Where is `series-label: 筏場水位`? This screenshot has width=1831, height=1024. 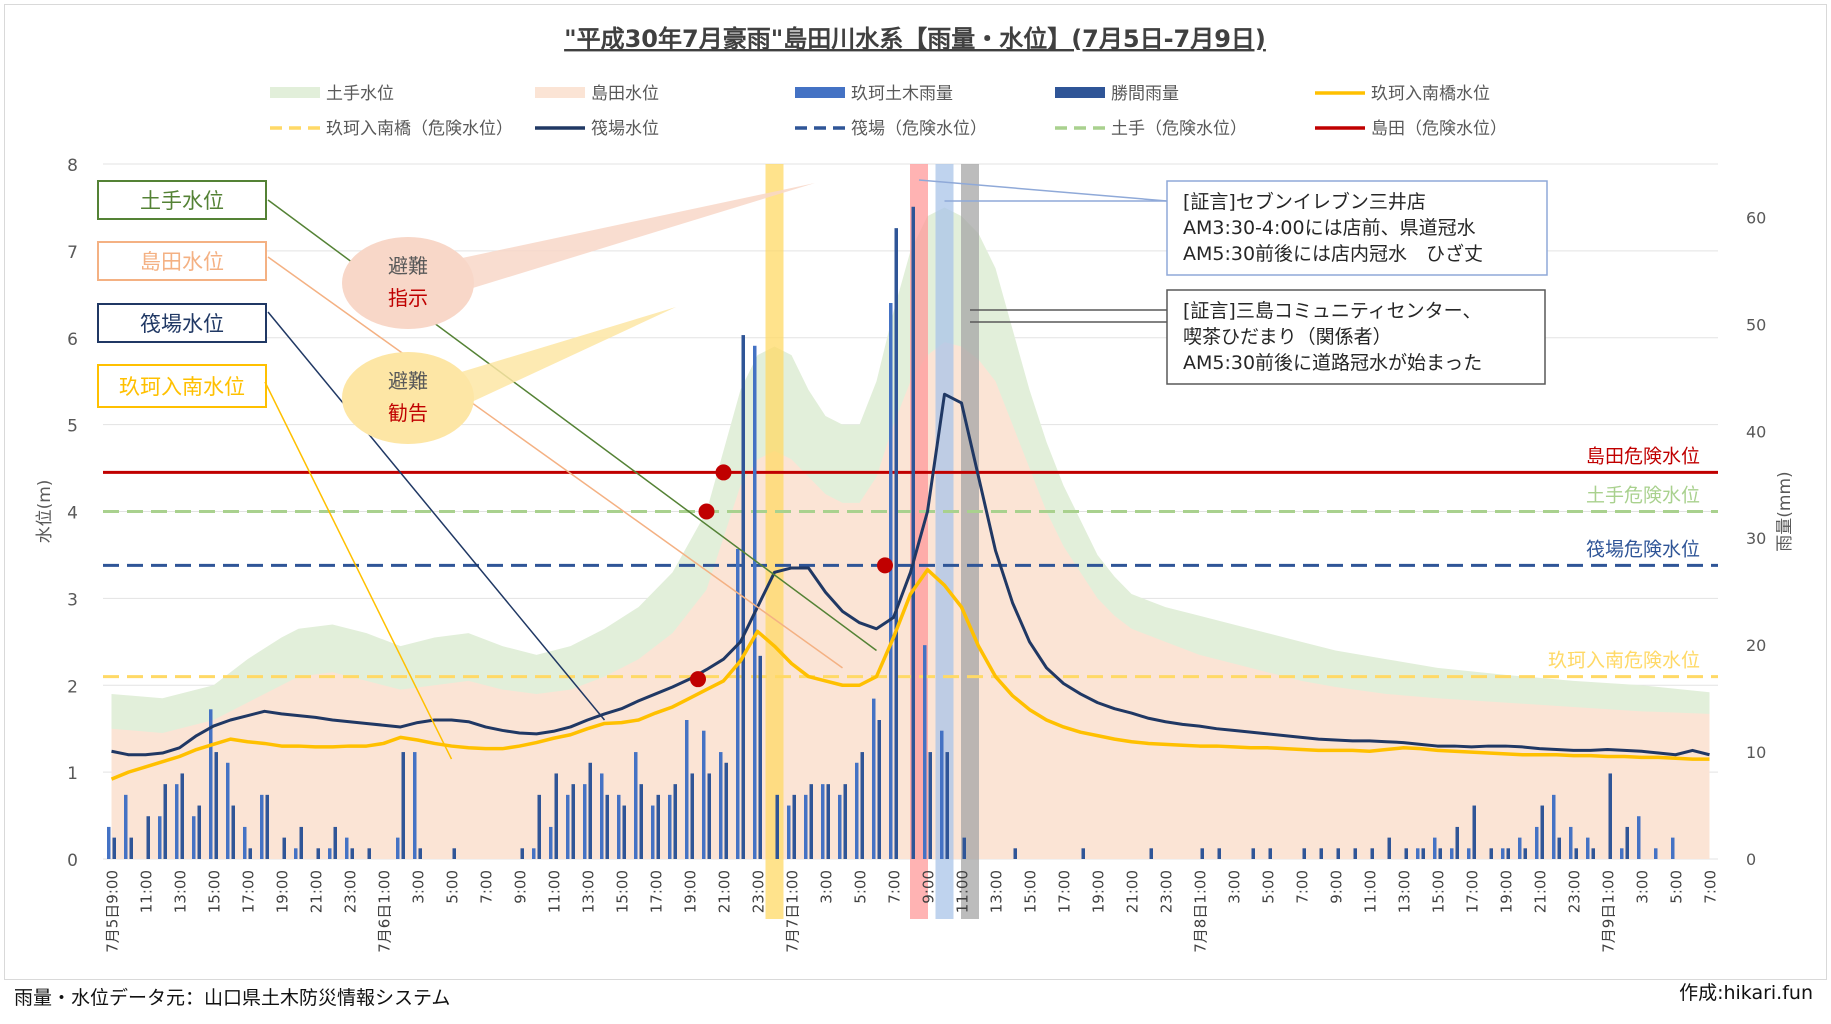 series-label: 筏場水位 is located at coordinates (182, 324).